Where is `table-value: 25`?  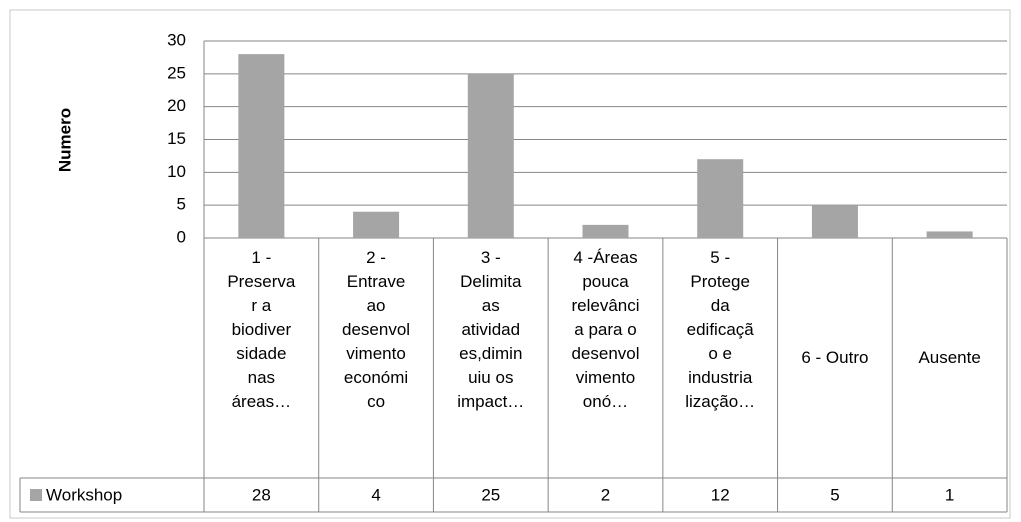
table-value: 25 is located at coordinates (490, 494).